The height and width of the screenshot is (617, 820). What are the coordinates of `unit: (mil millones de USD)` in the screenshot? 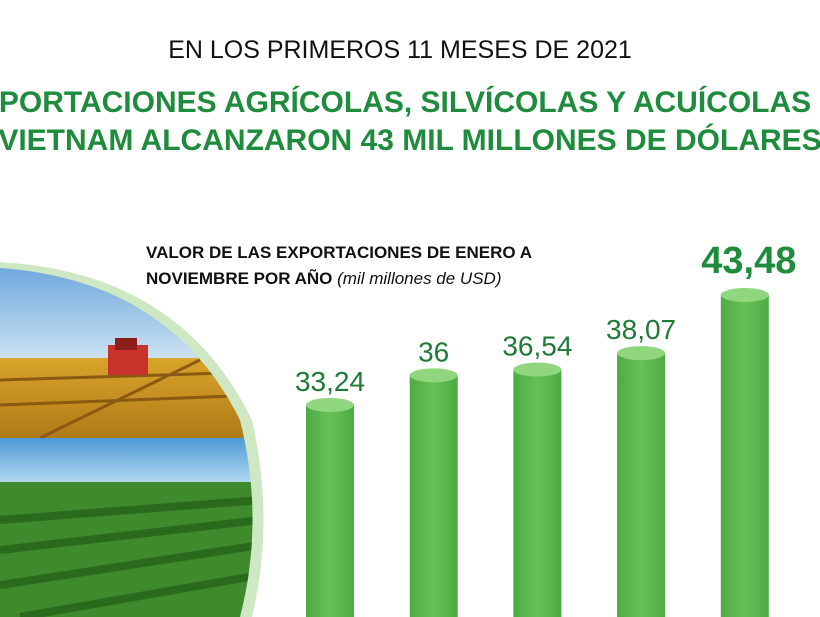 It's located at (419, 278).